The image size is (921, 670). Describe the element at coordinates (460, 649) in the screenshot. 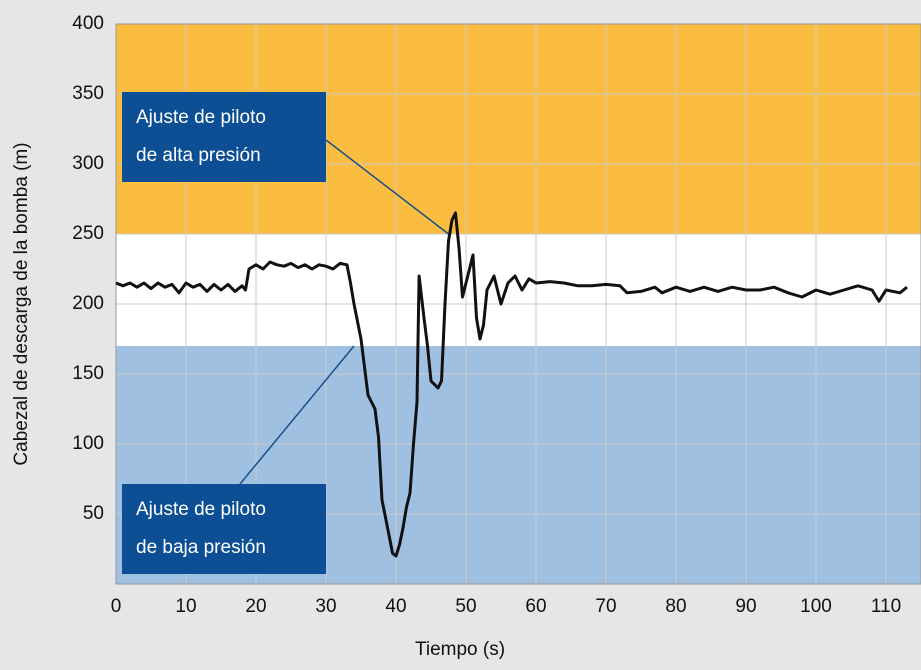

I see `x-axis-label: Tiempo (s)` at that location.